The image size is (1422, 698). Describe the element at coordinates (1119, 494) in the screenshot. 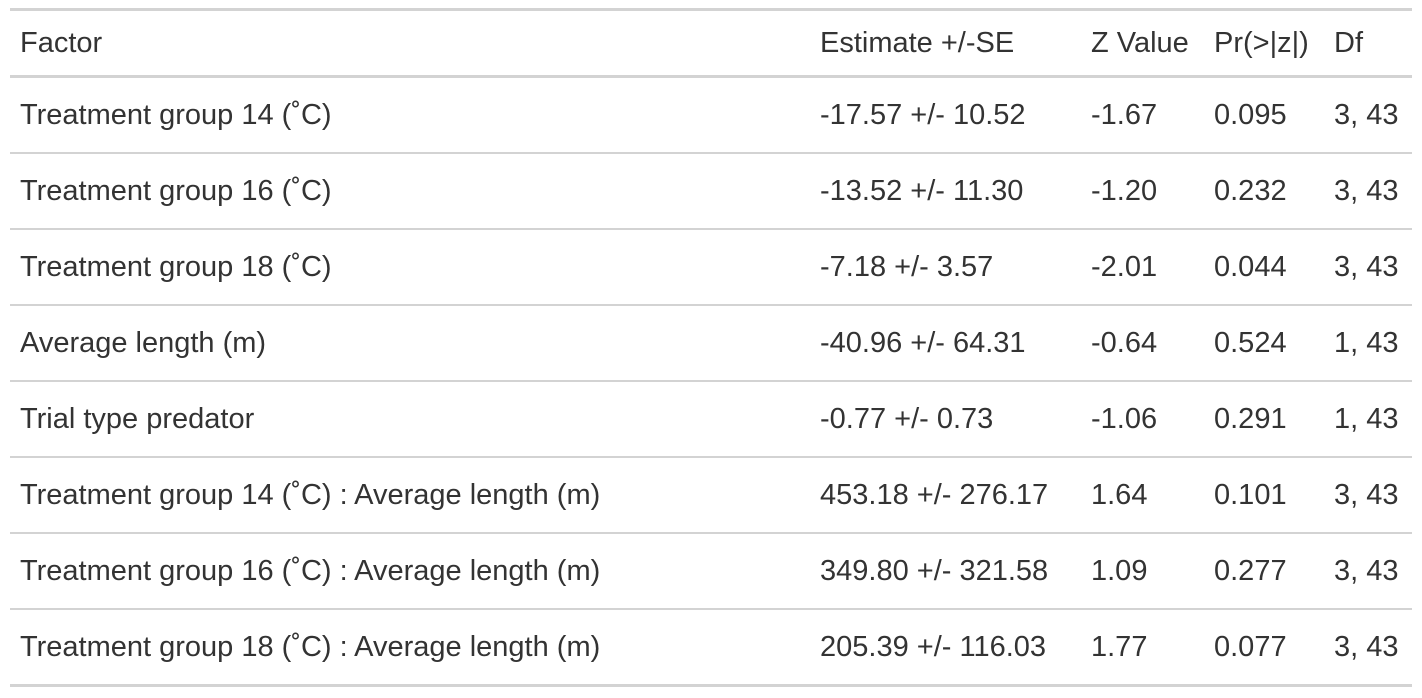

I see `cell-z-value: 1.64` at that location.